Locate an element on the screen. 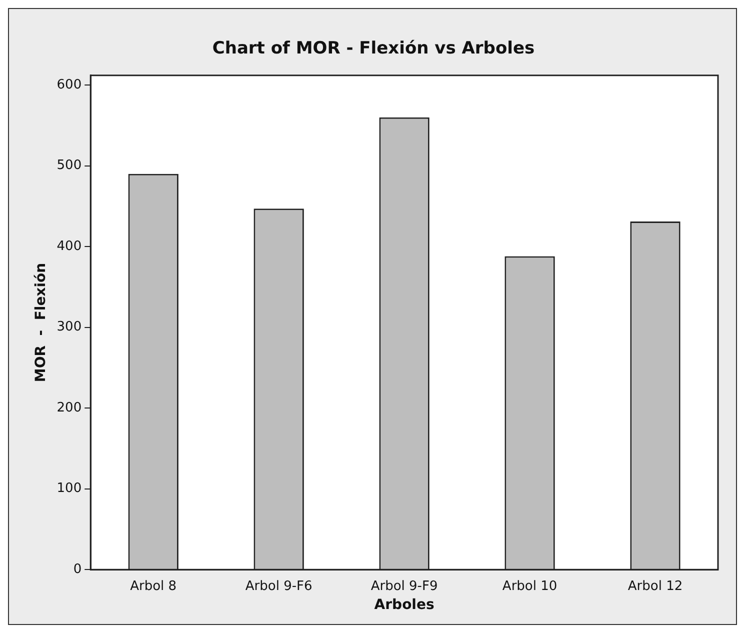 The image size is (745, 633). y-axis-title: MOR - Flexión is located at coordinates (41, 322).